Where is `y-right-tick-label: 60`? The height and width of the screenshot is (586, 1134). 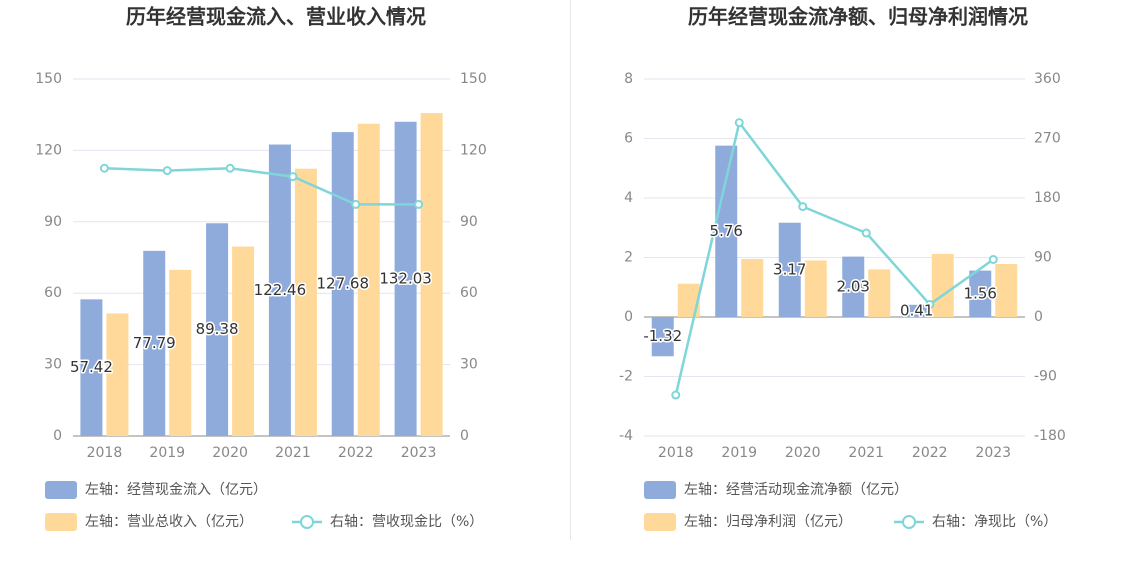 y-right-tick-label: 60 is located at coordinates (469, 293).